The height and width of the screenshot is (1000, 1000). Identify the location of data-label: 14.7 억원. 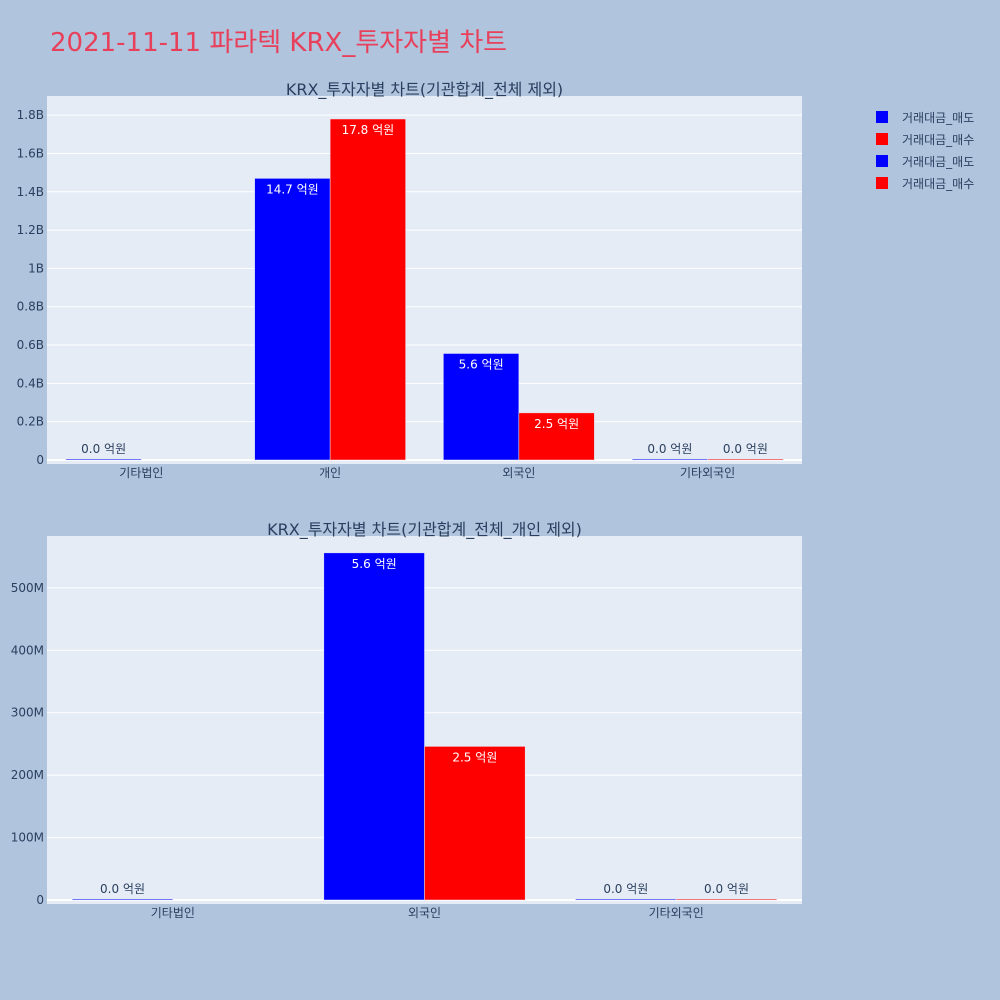
(292, 189).